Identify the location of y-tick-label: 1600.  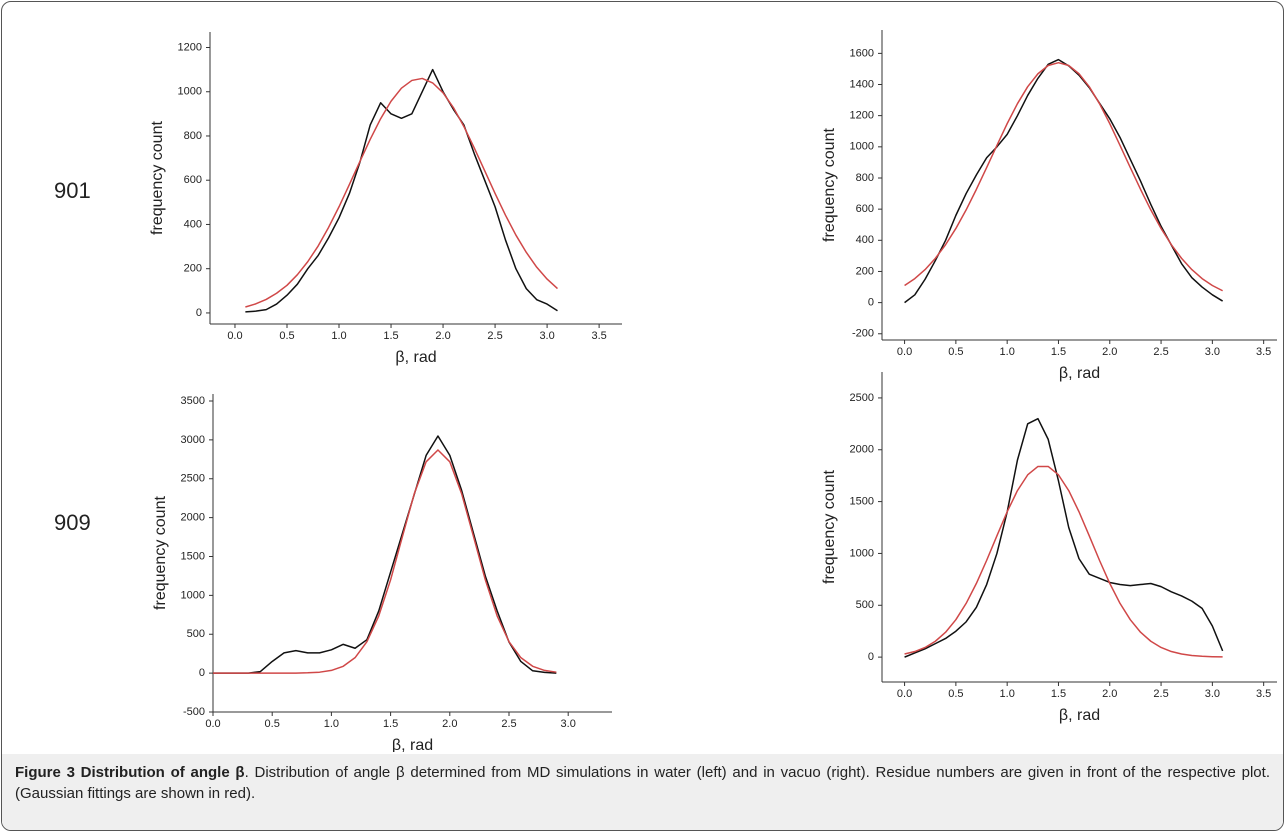
(862, 53).